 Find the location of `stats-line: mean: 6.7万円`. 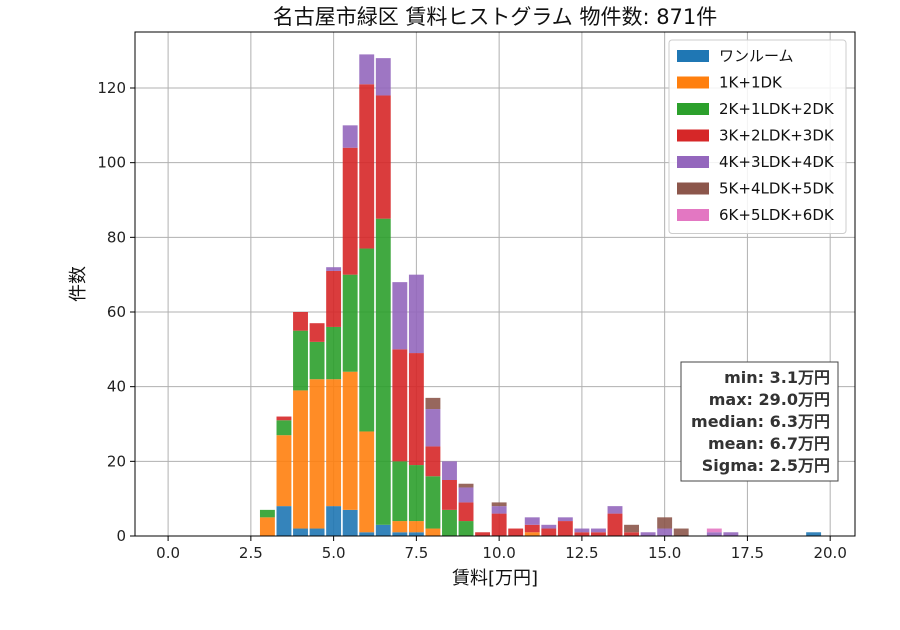

stats-line: mean: 6.7万円 is located at coordinates (769, 443).